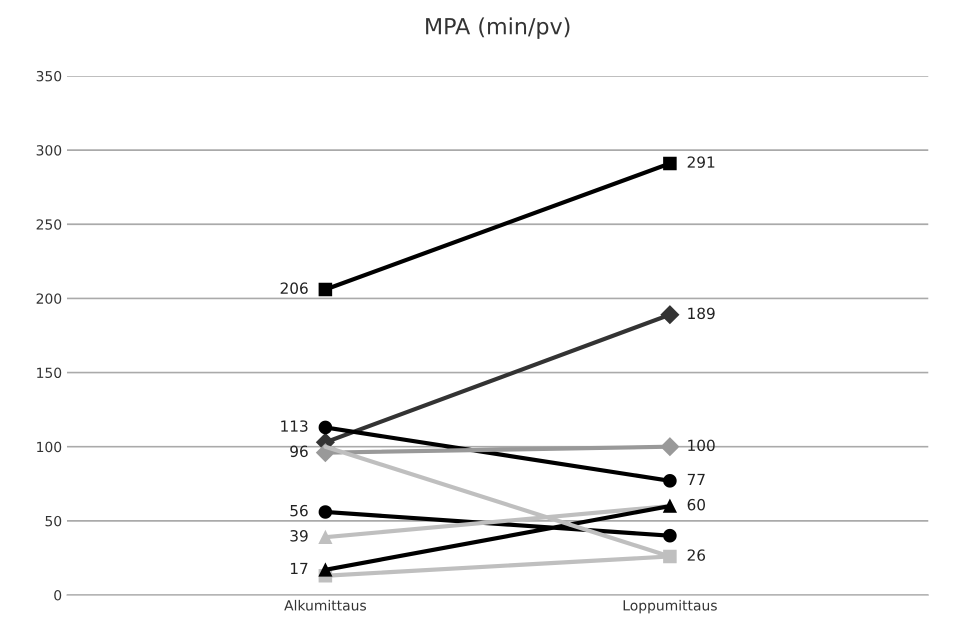  I want to click on data-label: 56, so click(299, 510).